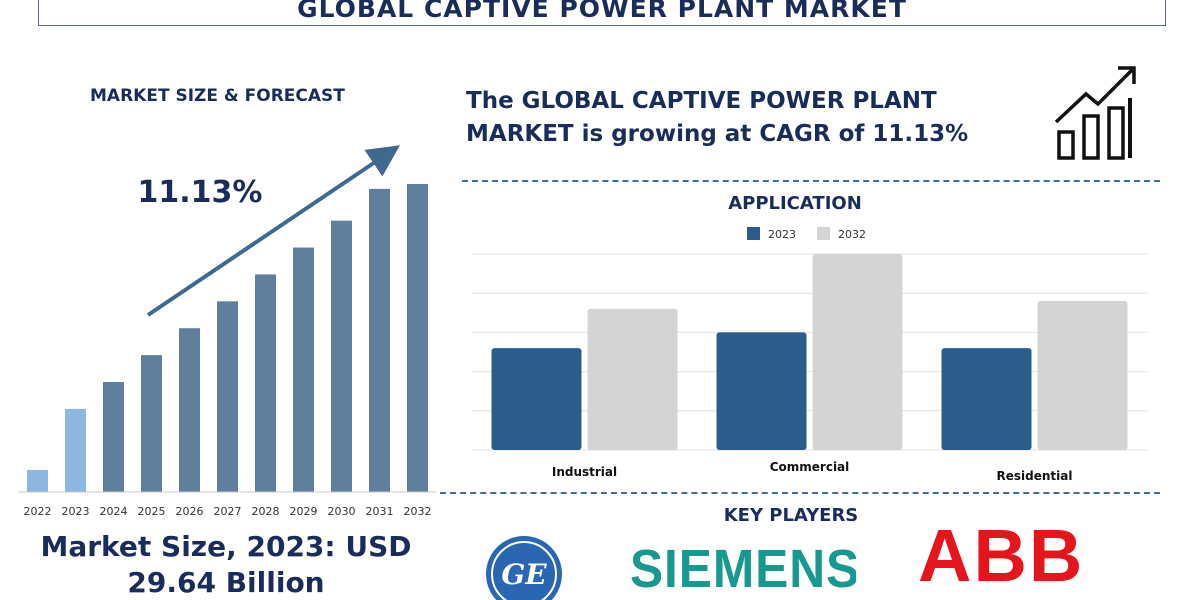  Describe the element at coordinates (1095, 113) in the screenshot. I see `growth-bar-chart-icon` at that location.